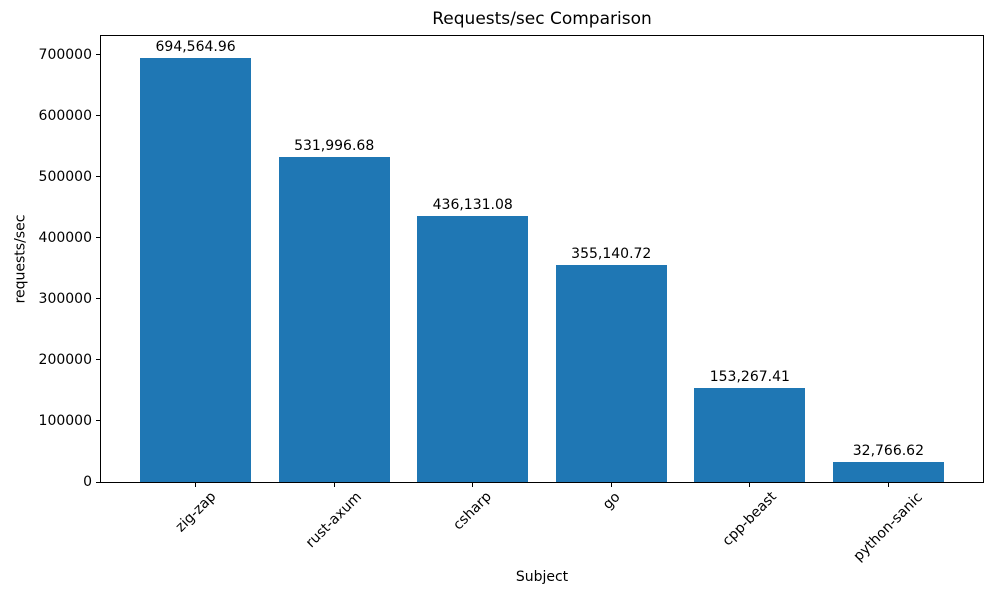 The width and height of the screenshot is (1000, 600). I want to click on y-tick-label: 400000, so click(65, 237).